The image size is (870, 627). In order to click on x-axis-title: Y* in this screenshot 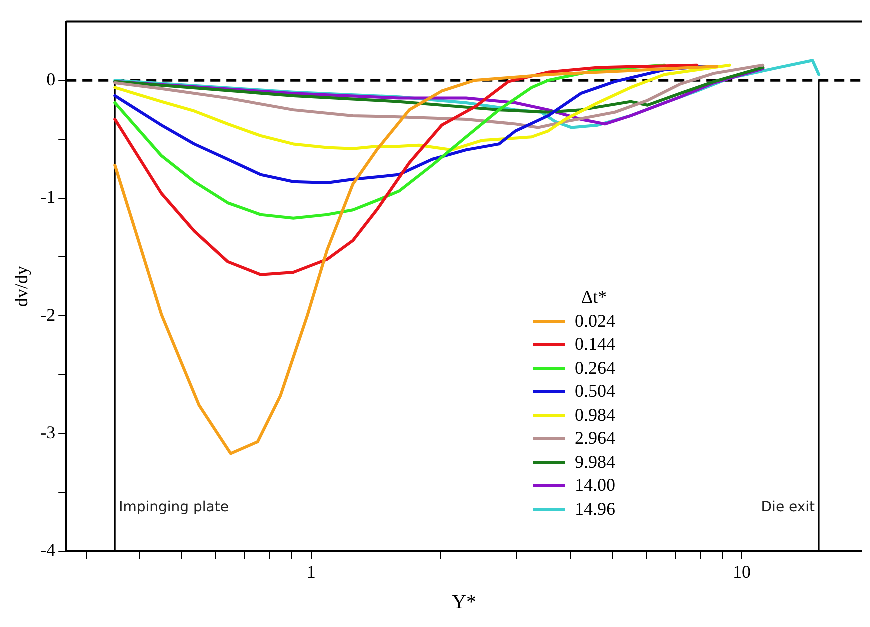, I will do `click(464, 602)`.